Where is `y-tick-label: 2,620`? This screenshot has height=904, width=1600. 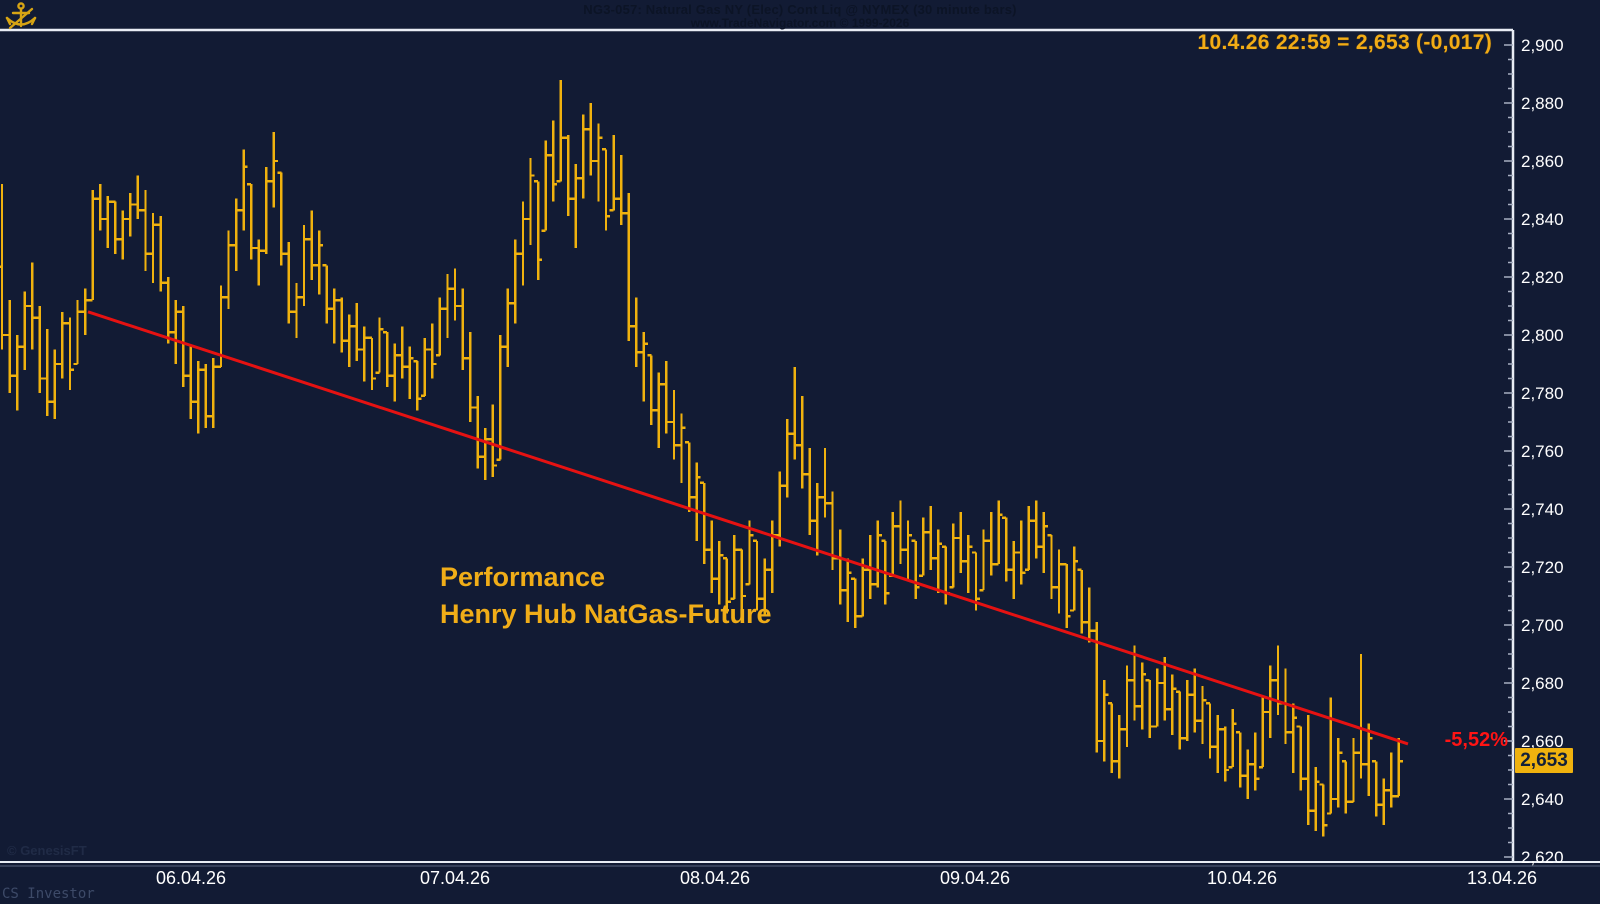
y-tick-label: 2,620 is located at coordinates (1542, 857).